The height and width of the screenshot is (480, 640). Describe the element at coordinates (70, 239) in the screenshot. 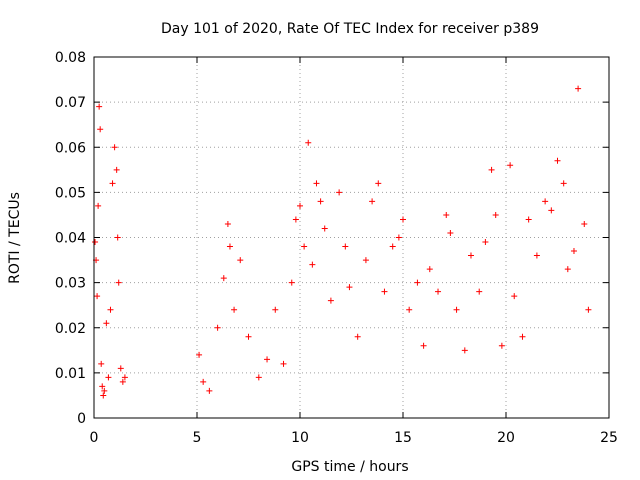

I see `y-tick-label: 0.04` at that location.